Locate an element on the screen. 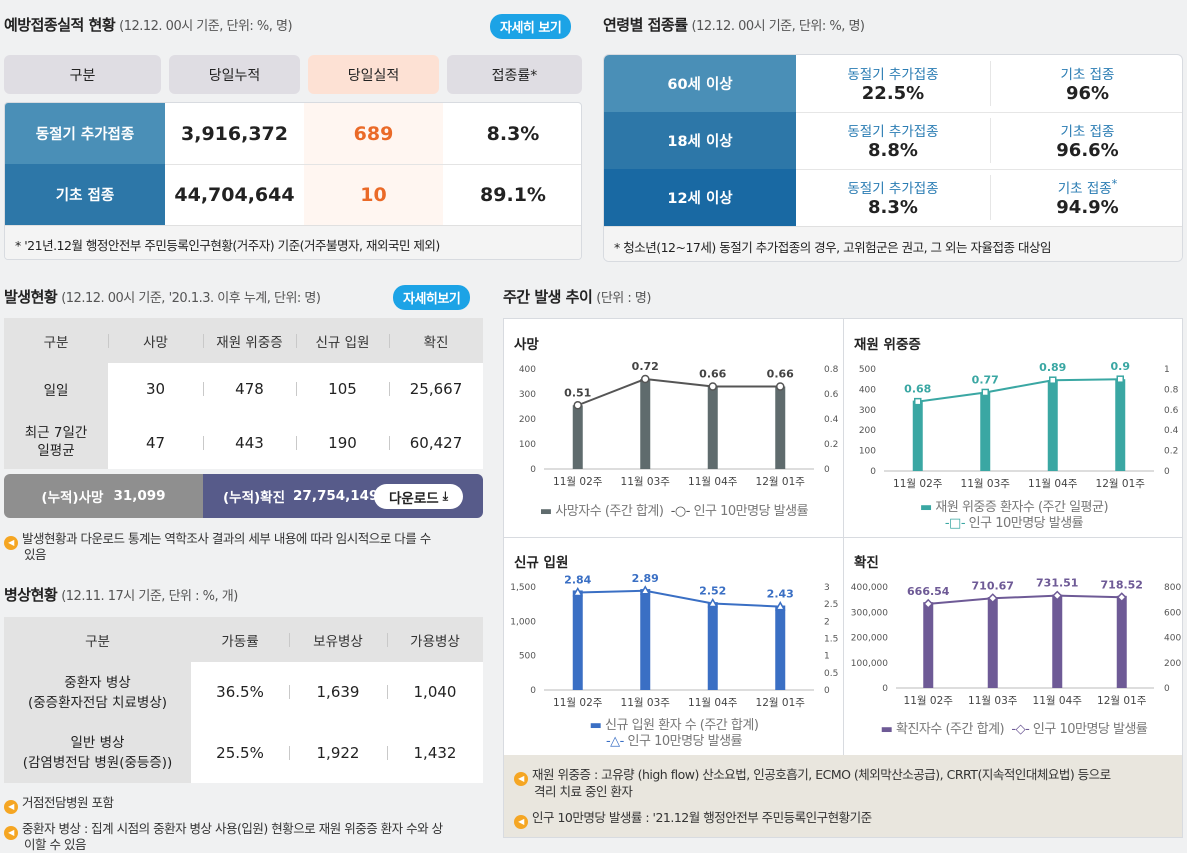  occ-sep-a is located at coordinates (203, 389).